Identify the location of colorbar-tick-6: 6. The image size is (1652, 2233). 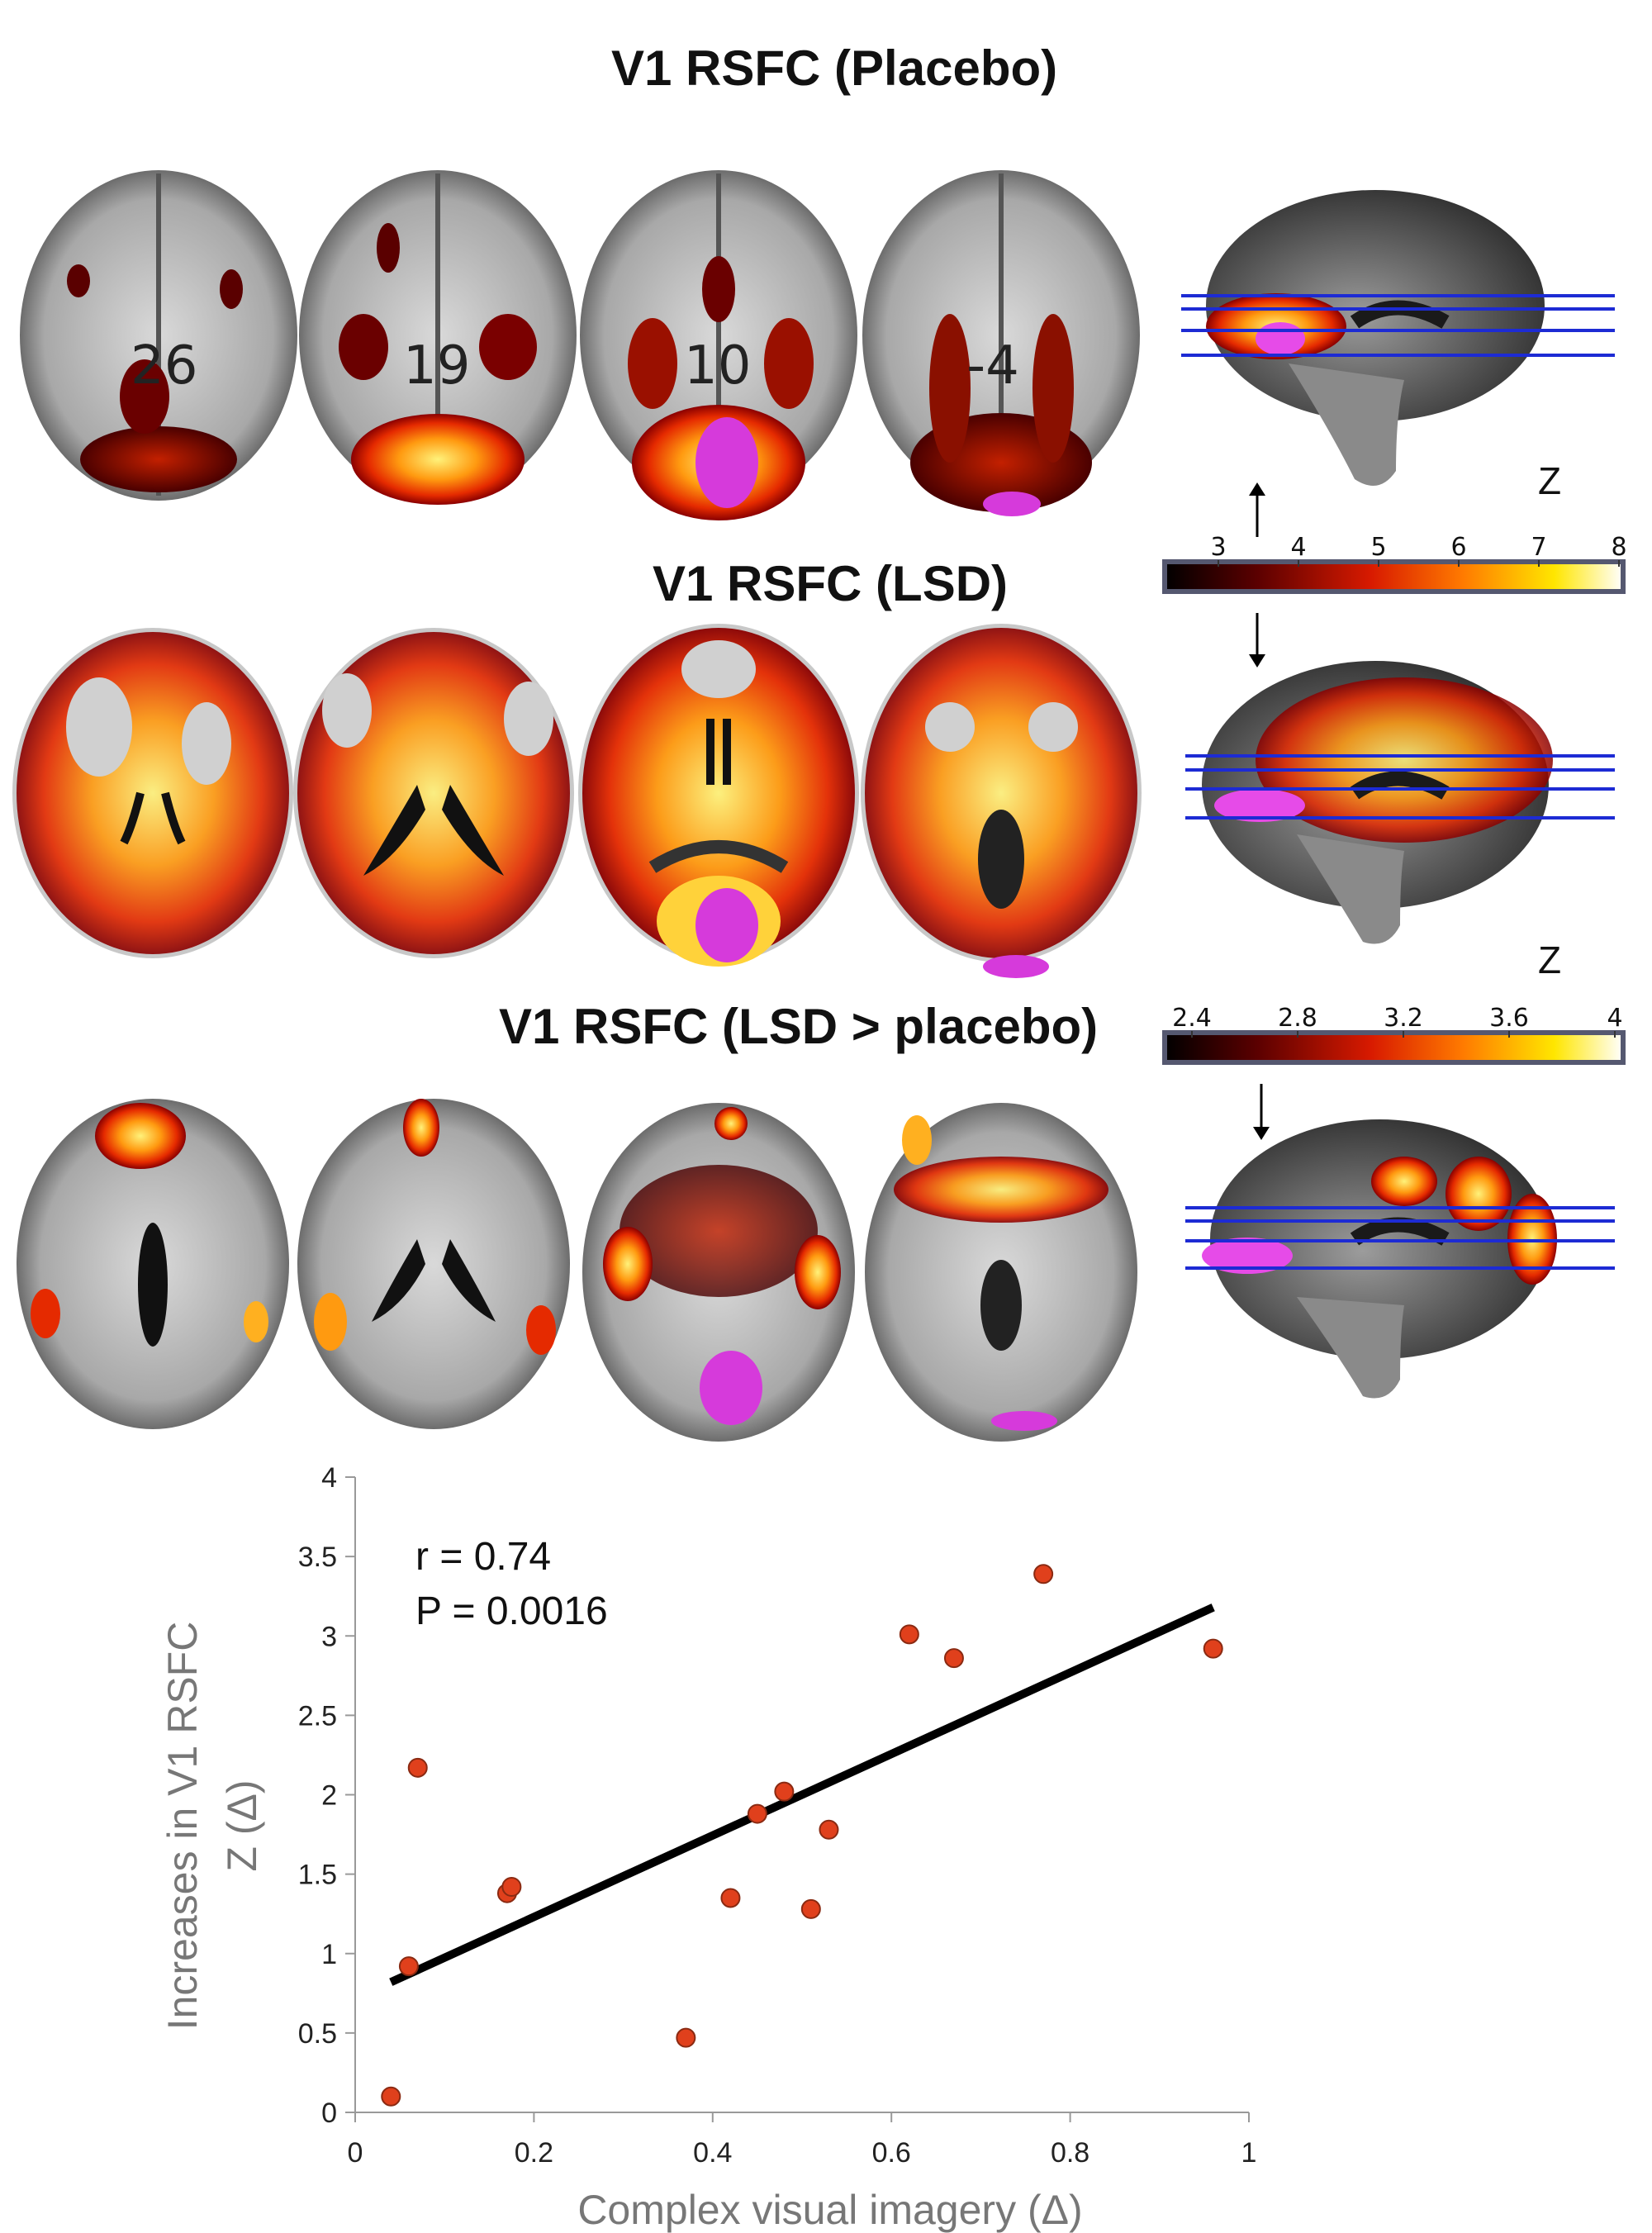
(1458, 547).